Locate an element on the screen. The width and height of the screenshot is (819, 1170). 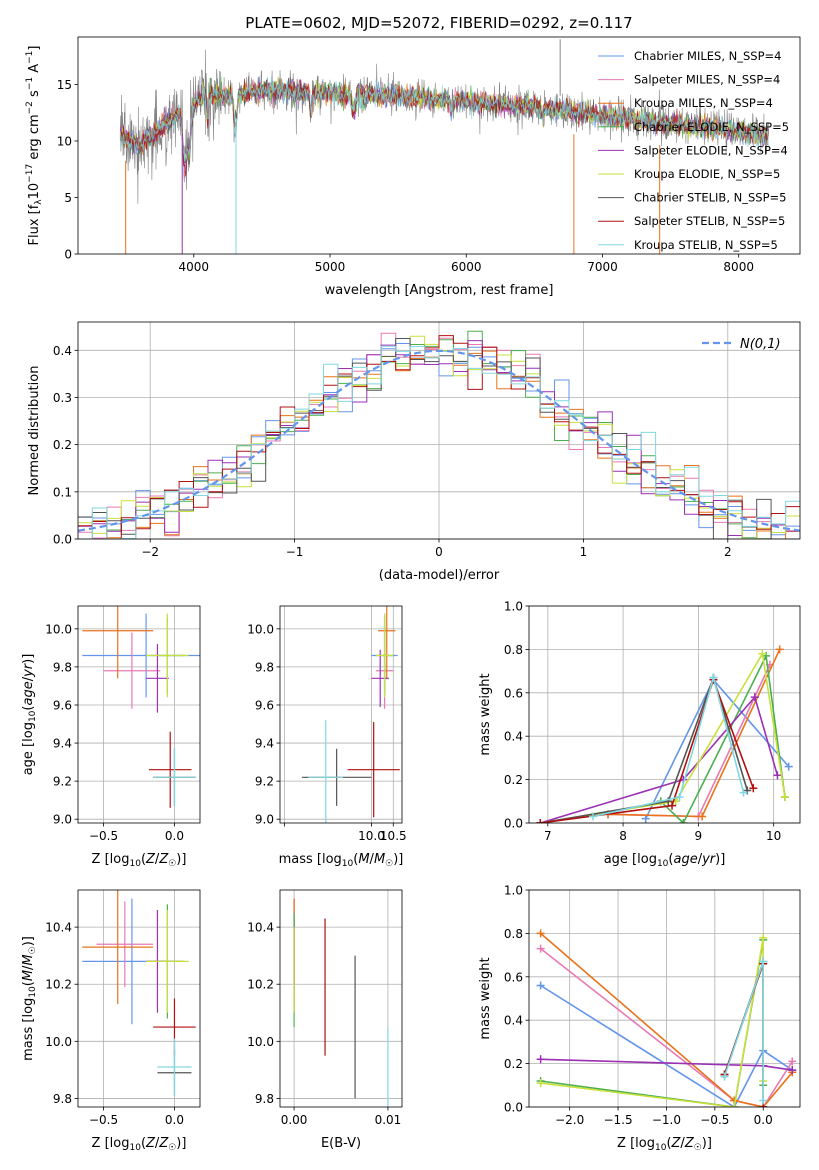
x-tick-label: 10.0 is located at coordinates (371, 836).